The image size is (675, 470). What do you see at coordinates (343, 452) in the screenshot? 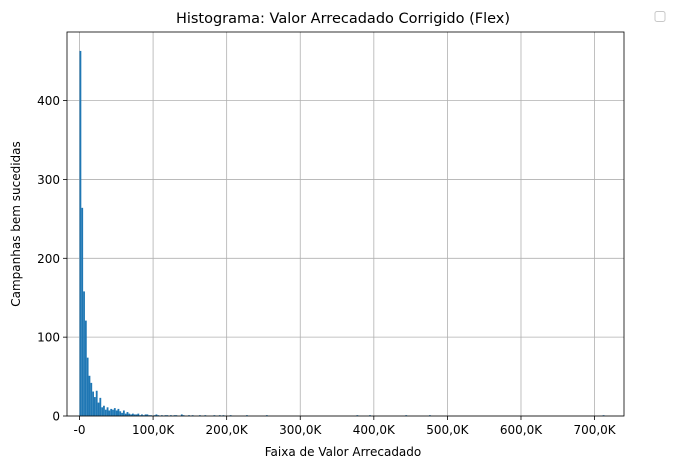
I see `x-axis-label: Faixa de Valor Arrecadado` at bounding box center [343, 452].